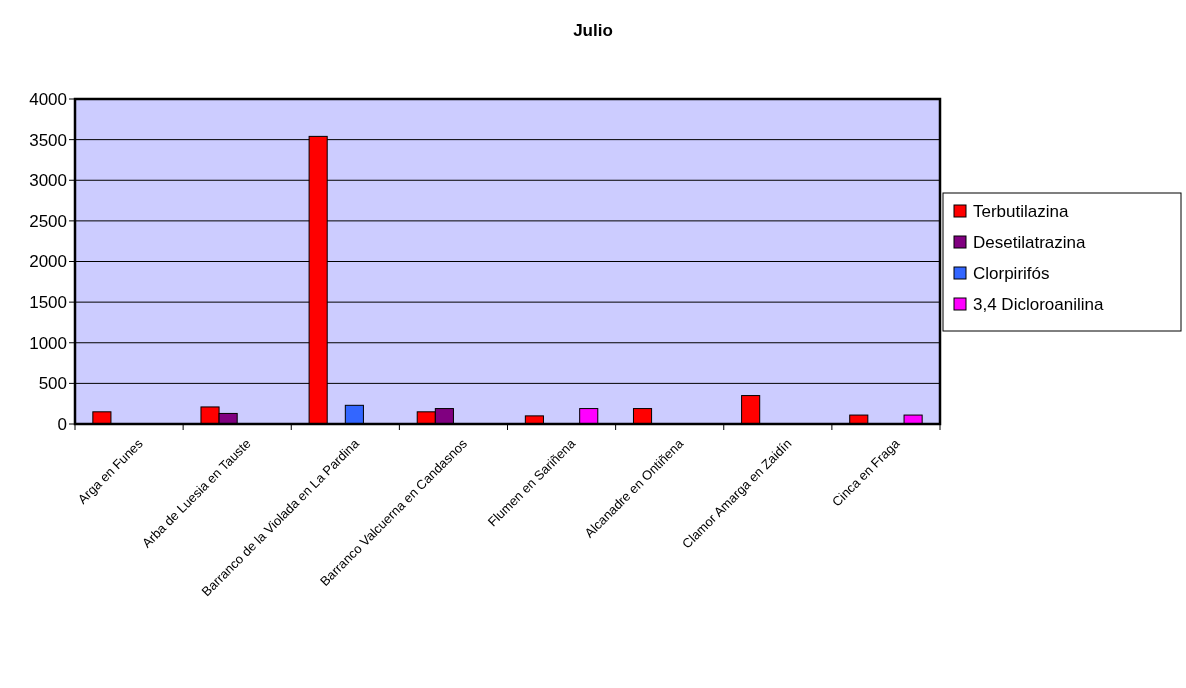 The height and width of the screenshot is (688, 1186). What do you see at coordinates (48, 221) in the screenshot?
I see `y-tick-label: 2500` at bounding box center [48, 221].